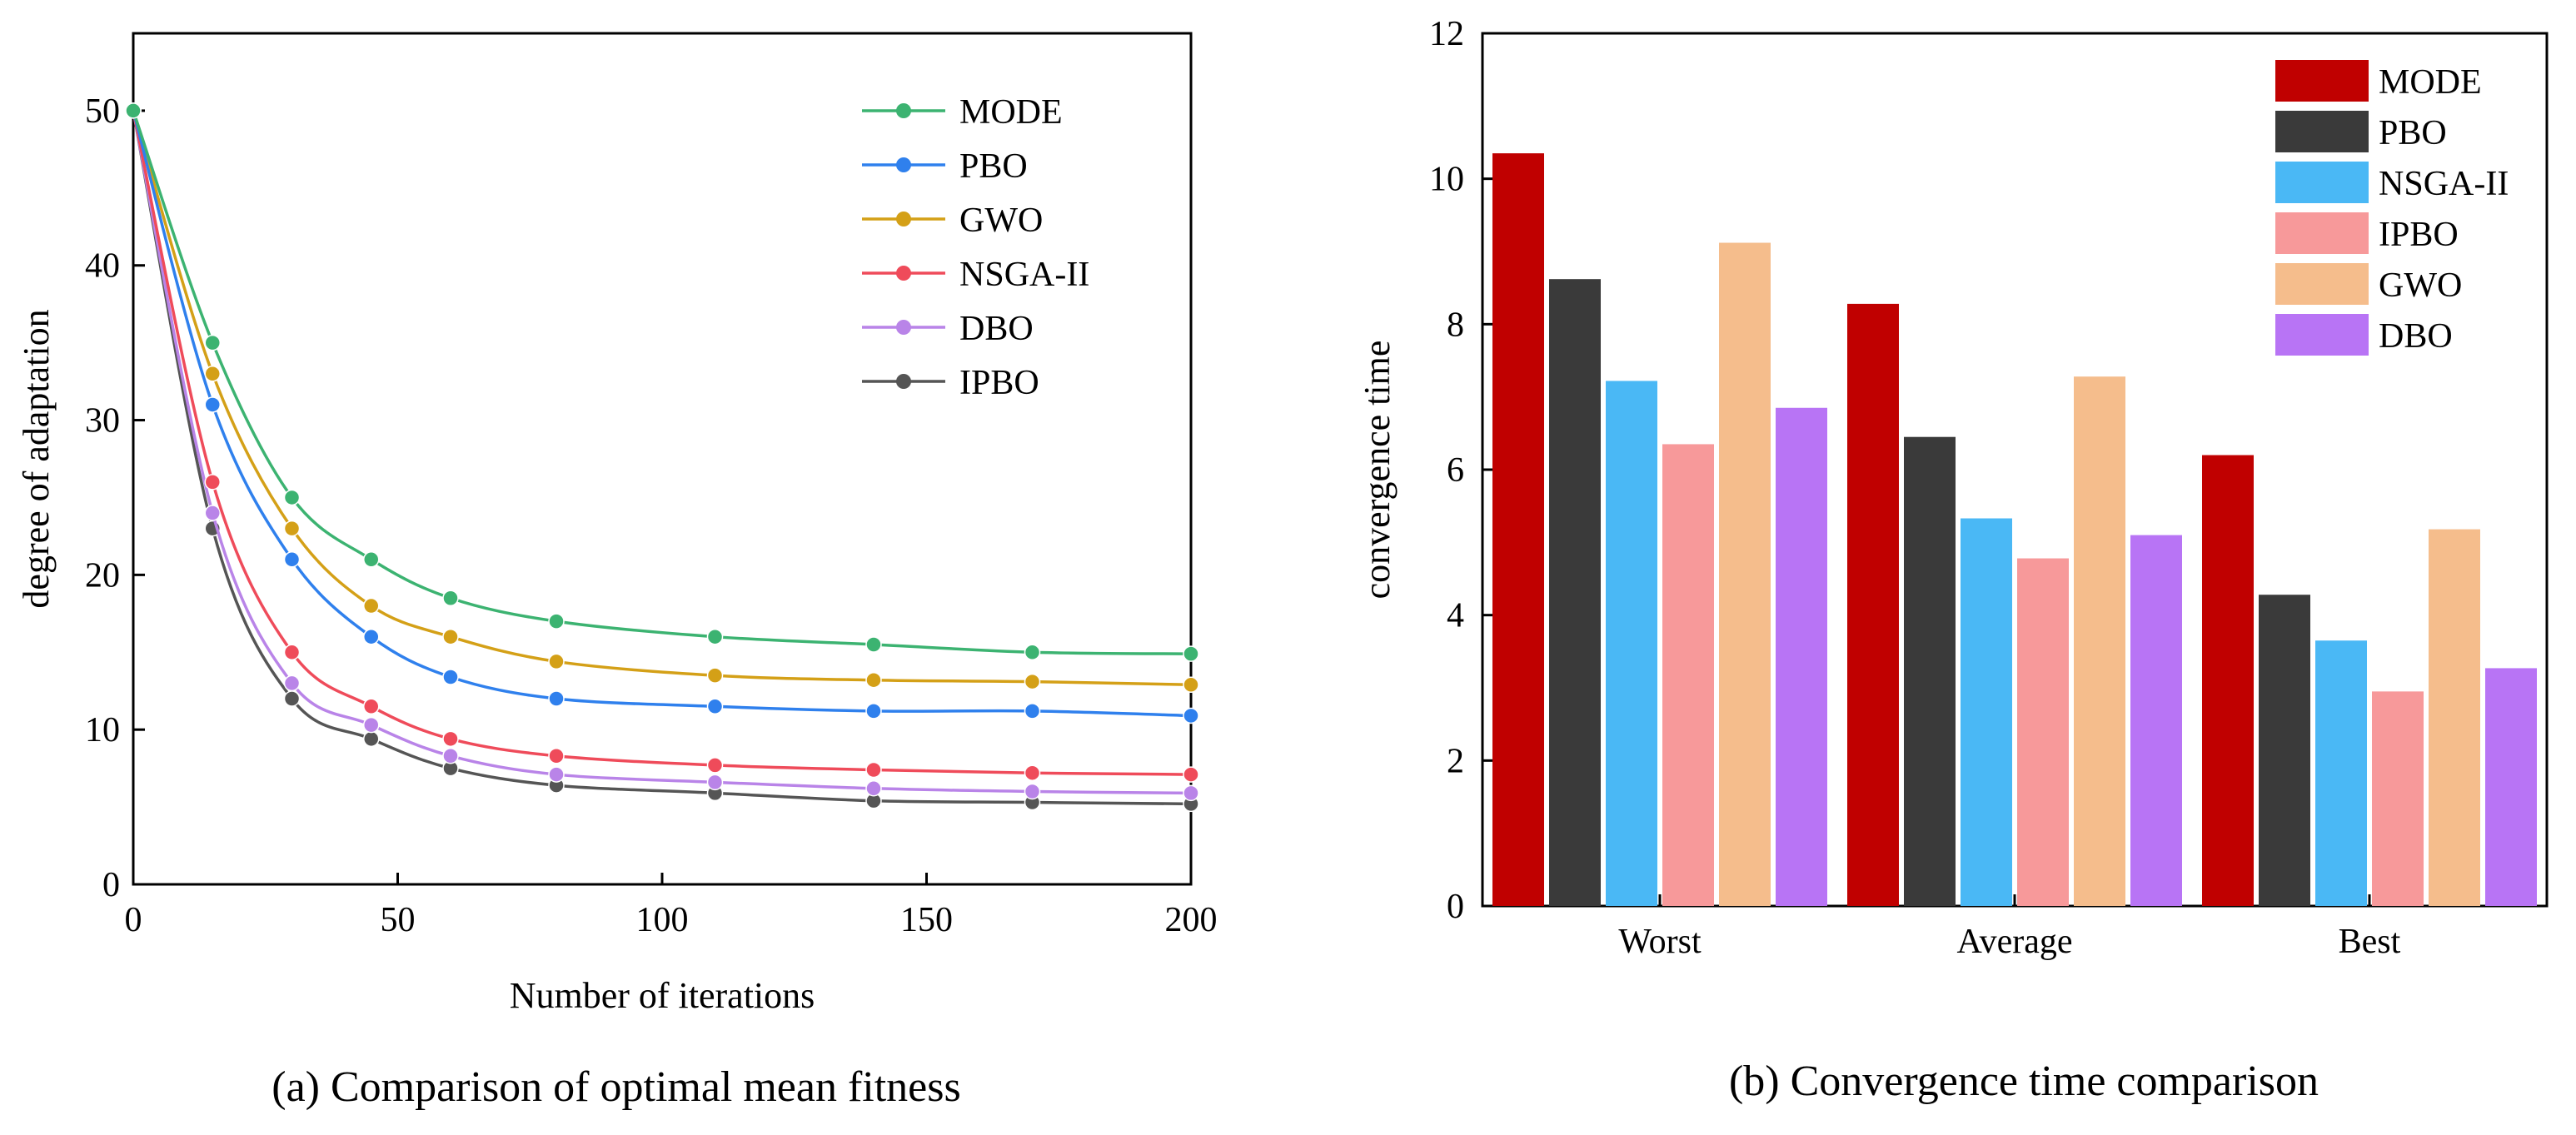 Image resolution: width=2576 pixels, height=1135 pixels. Describe the element at coordinates (950, 383) in the screenshot. I see `line-legend-item-ipbo: IPBO` at that location.